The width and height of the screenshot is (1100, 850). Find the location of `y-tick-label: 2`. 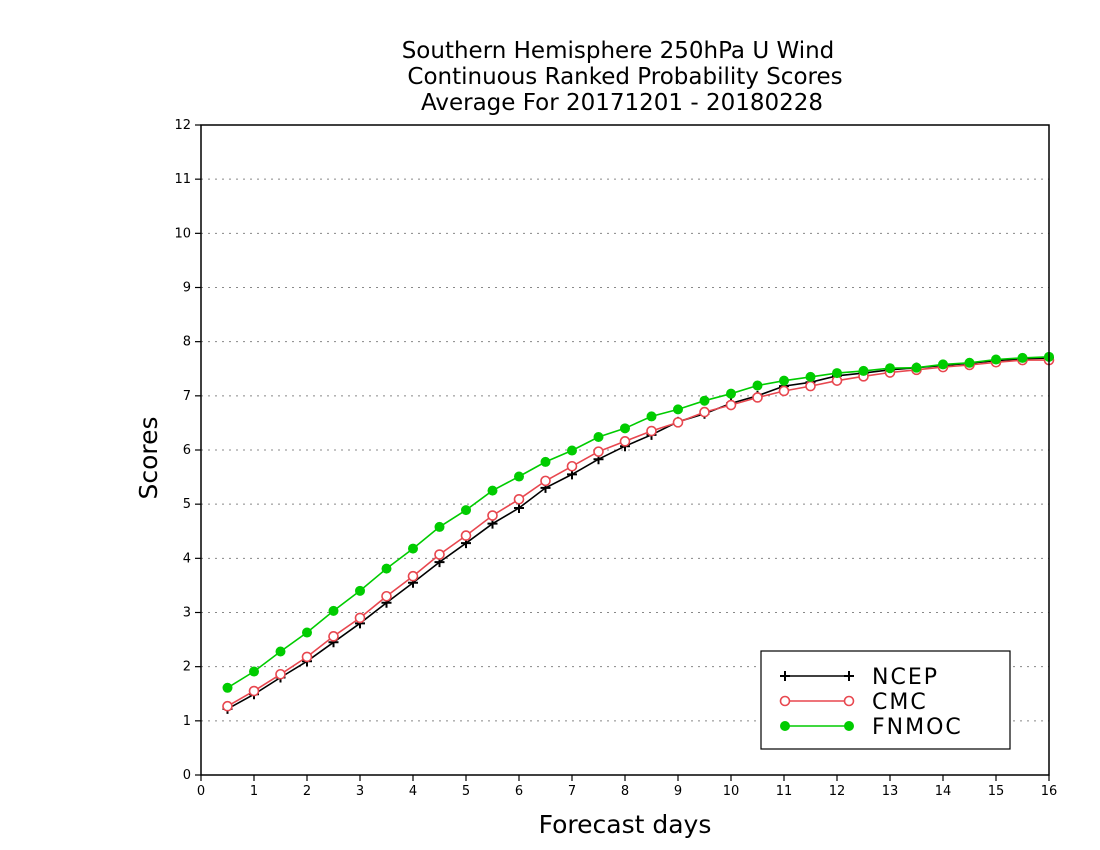

y-tick-label: 2 is located at coordinates (187, 667).